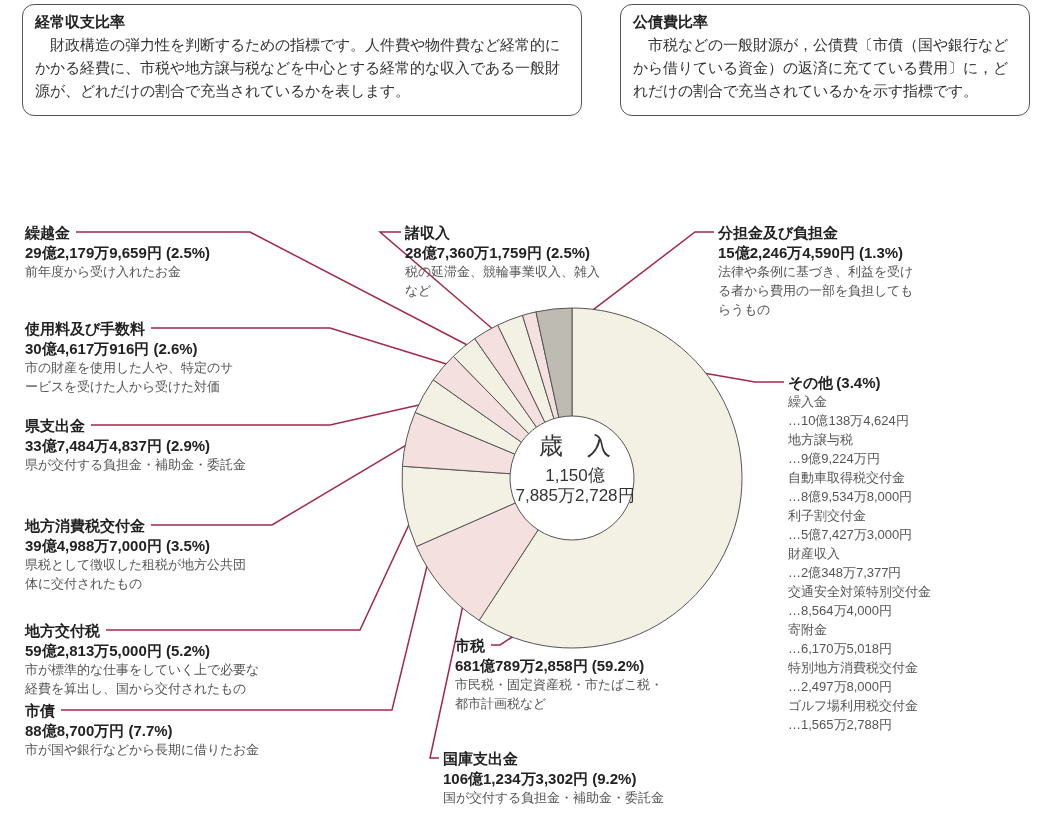 Image resolution: width=1052 pixels, height=813 pixels. I want to click on text: 1,150億 7,885万2,728円, so click(575, 485).